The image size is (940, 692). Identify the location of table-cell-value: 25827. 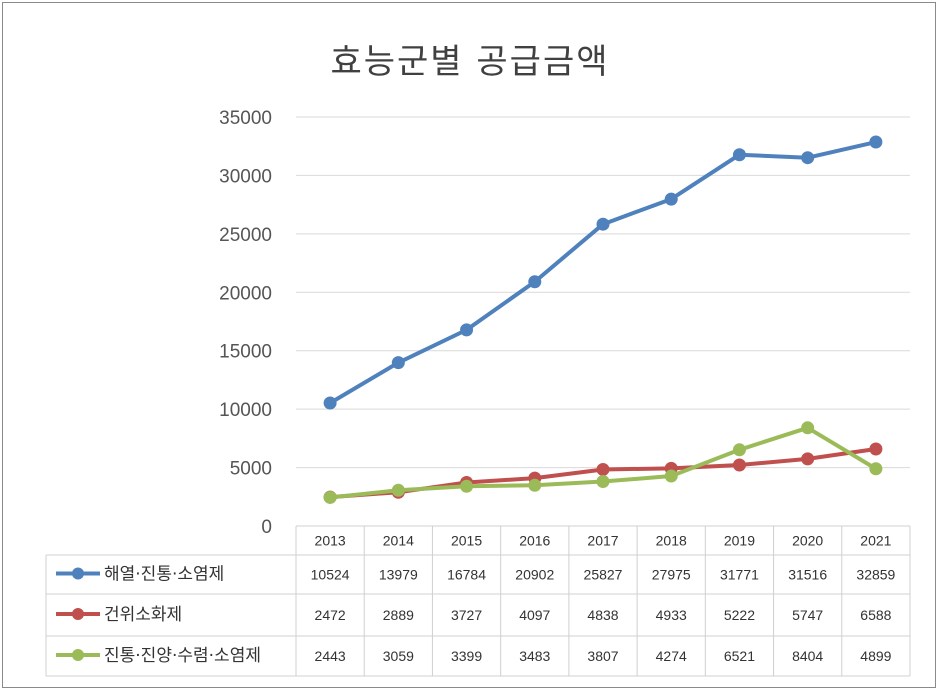
(603, 575).